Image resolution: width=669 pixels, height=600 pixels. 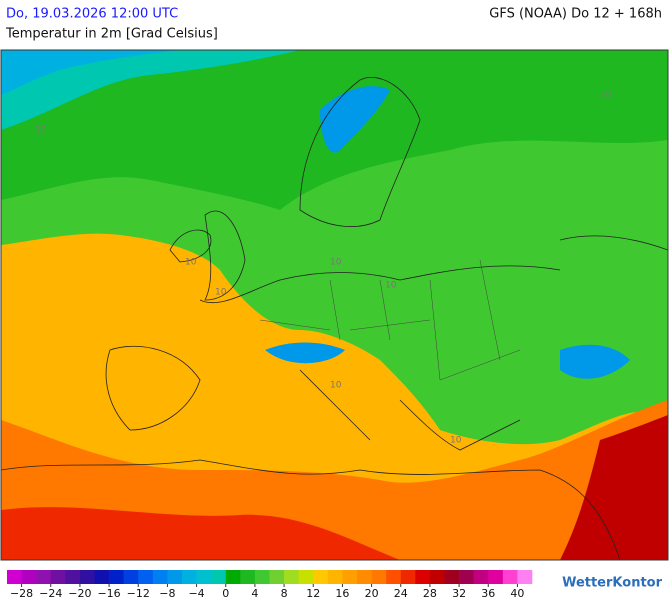 What do you see at coordinates (372, 593) in the screenshot?
I see `legend-label: 20` at bounding box center [372, 593].